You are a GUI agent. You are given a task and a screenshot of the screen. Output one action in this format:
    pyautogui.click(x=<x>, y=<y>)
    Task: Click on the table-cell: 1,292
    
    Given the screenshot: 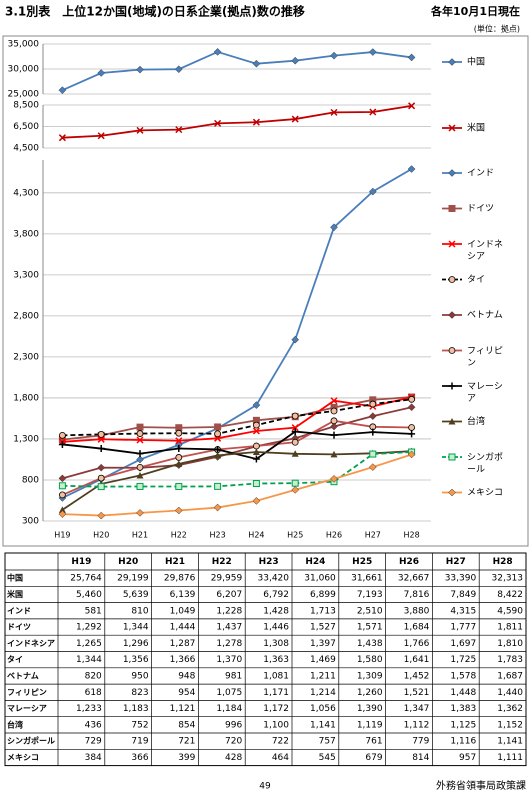 What is the action you would take?
    pyautogui.click(x=89, y=628)
    